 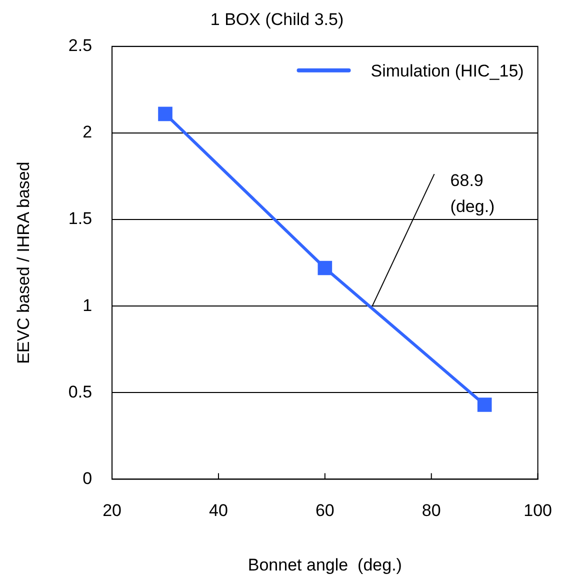 What do you see at coordinates (112, 510) in the screenshot?
I see `x-tick-label: 20` at bounding box center [112, 510].